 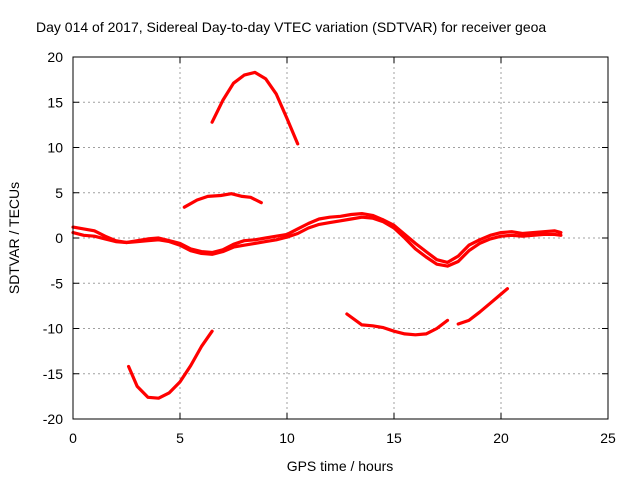 I want to click on y-tick-labels: -20 -15 -10 -5 0 5 10 15 20, so click(x=53, y=238).